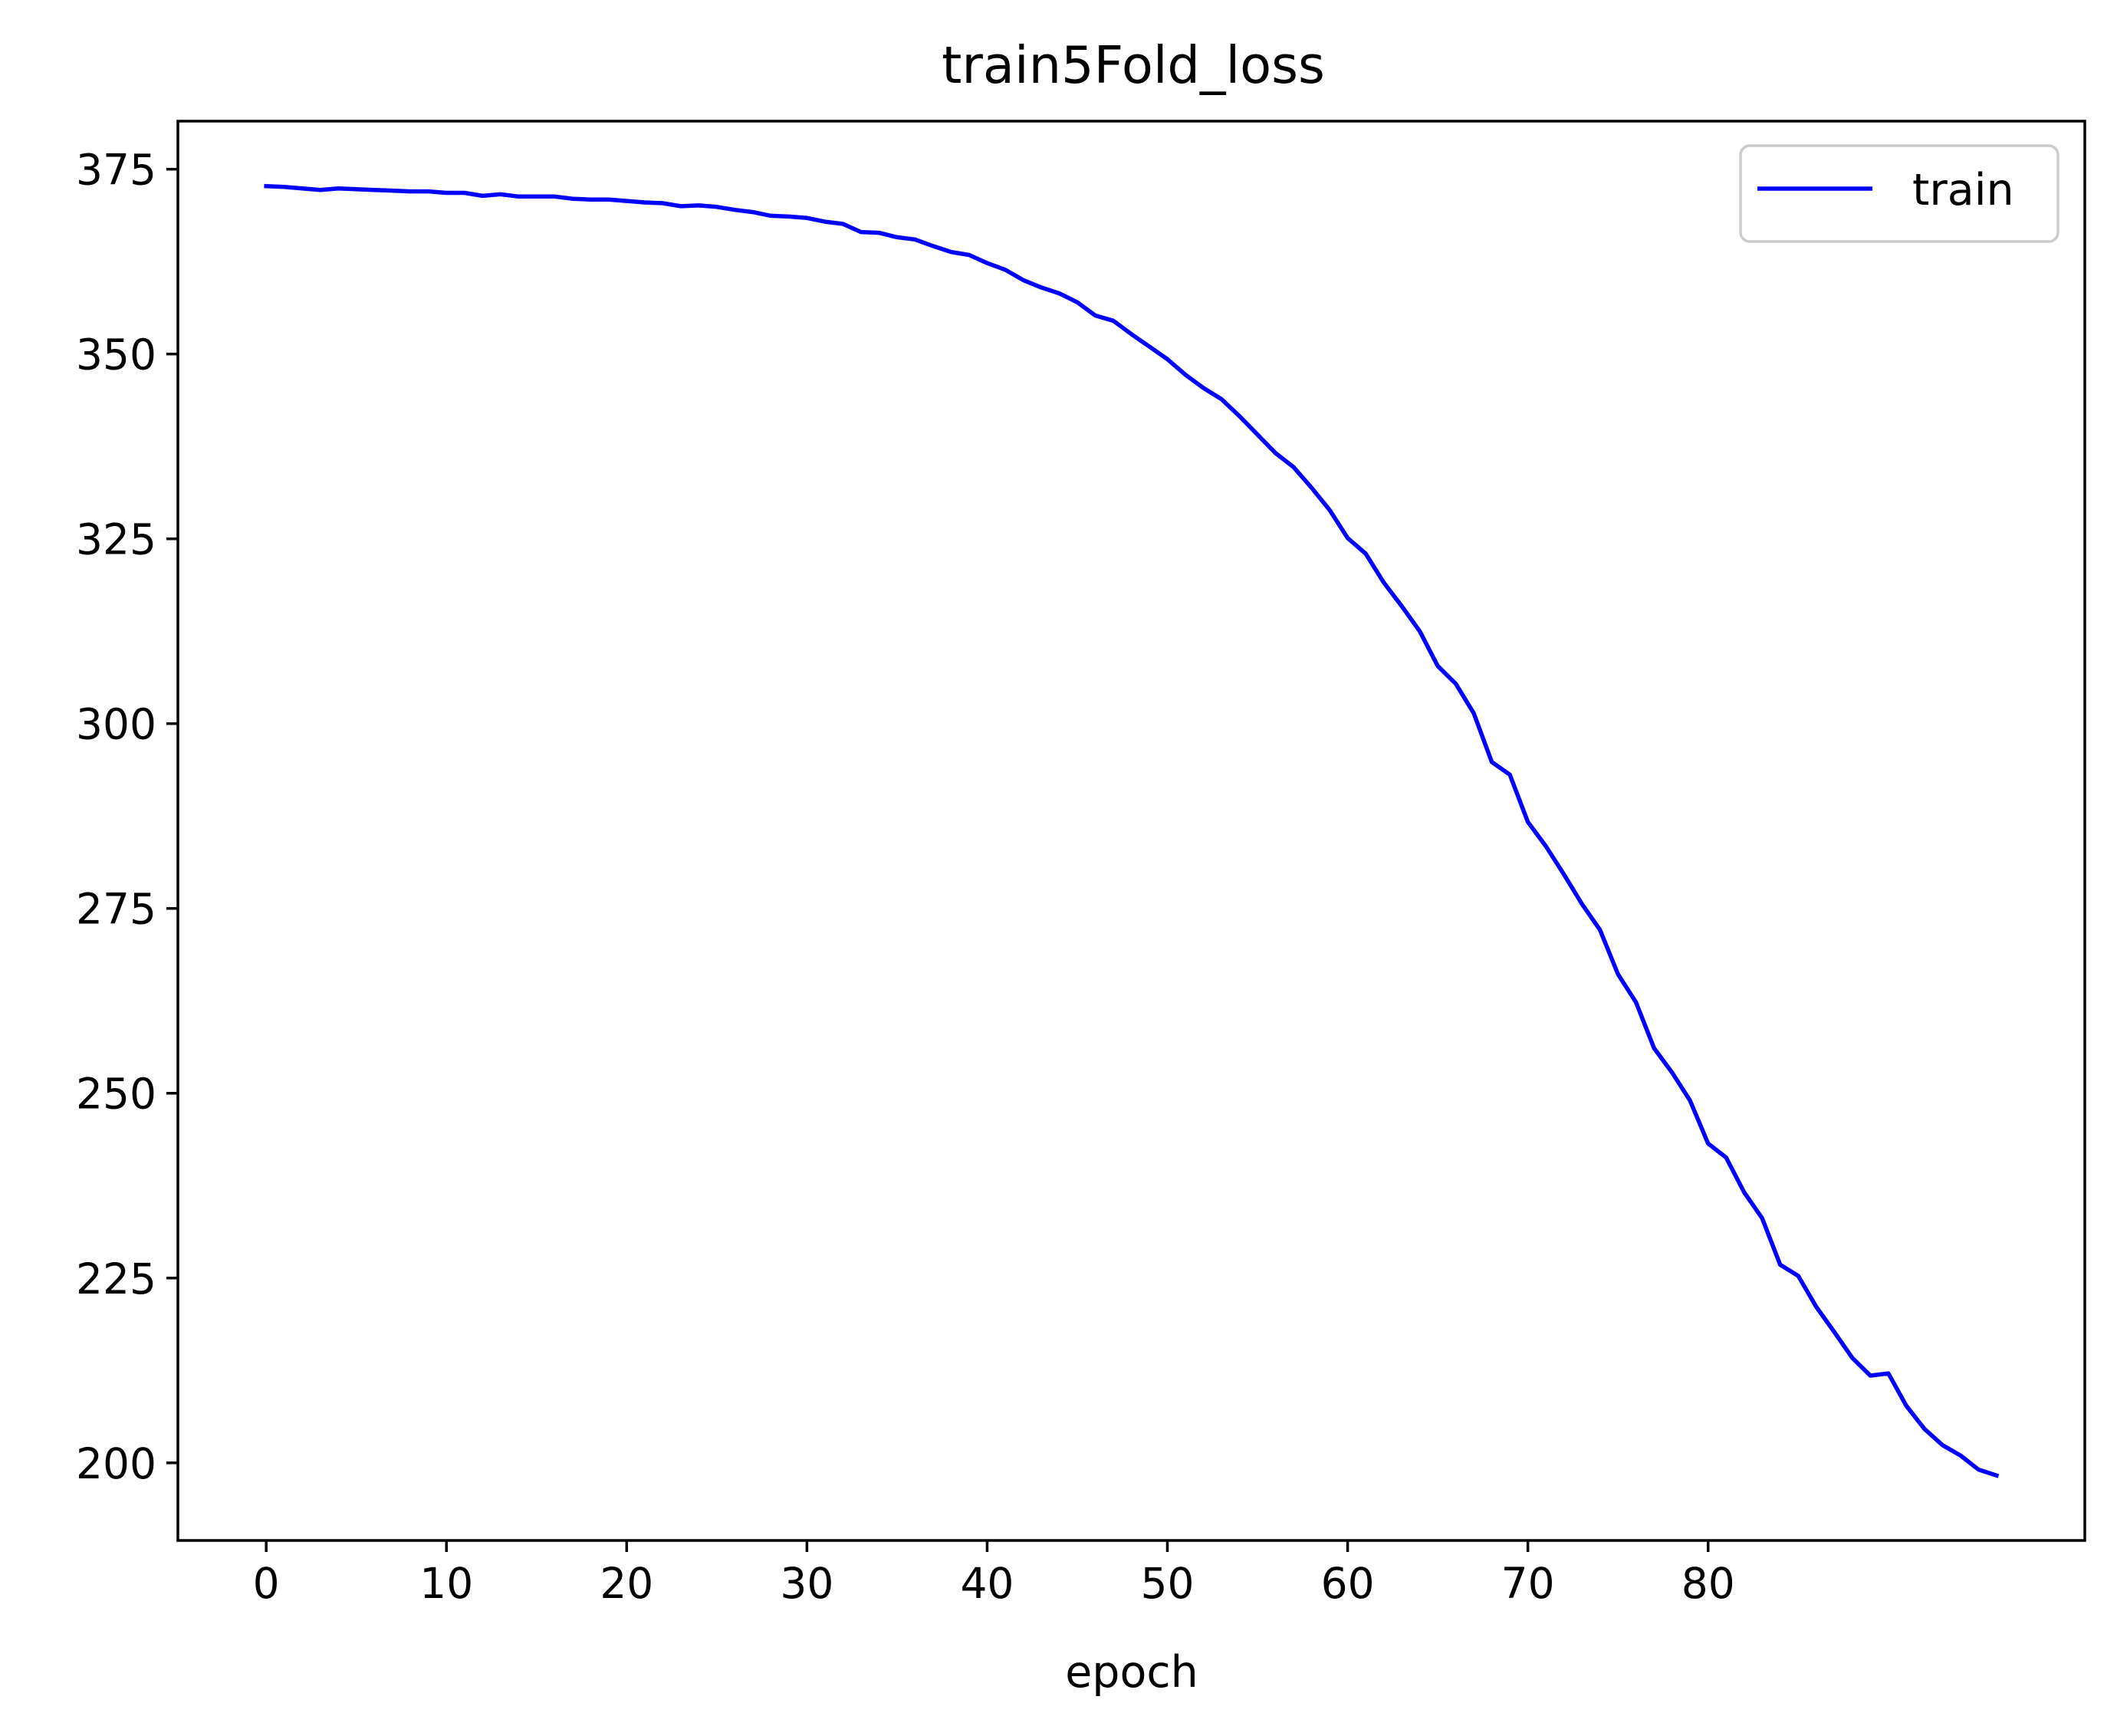 This screenshot has height=1736, width=2117. Describe the element at coordinates (116, 170) in the screenshot. I see `y-tick-label: 375` at that location.